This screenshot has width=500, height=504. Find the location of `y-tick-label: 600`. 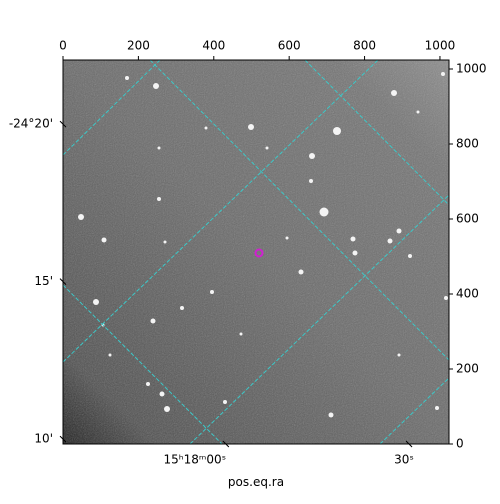

y-tick-label: 600 is located at coordinates (467, 219).